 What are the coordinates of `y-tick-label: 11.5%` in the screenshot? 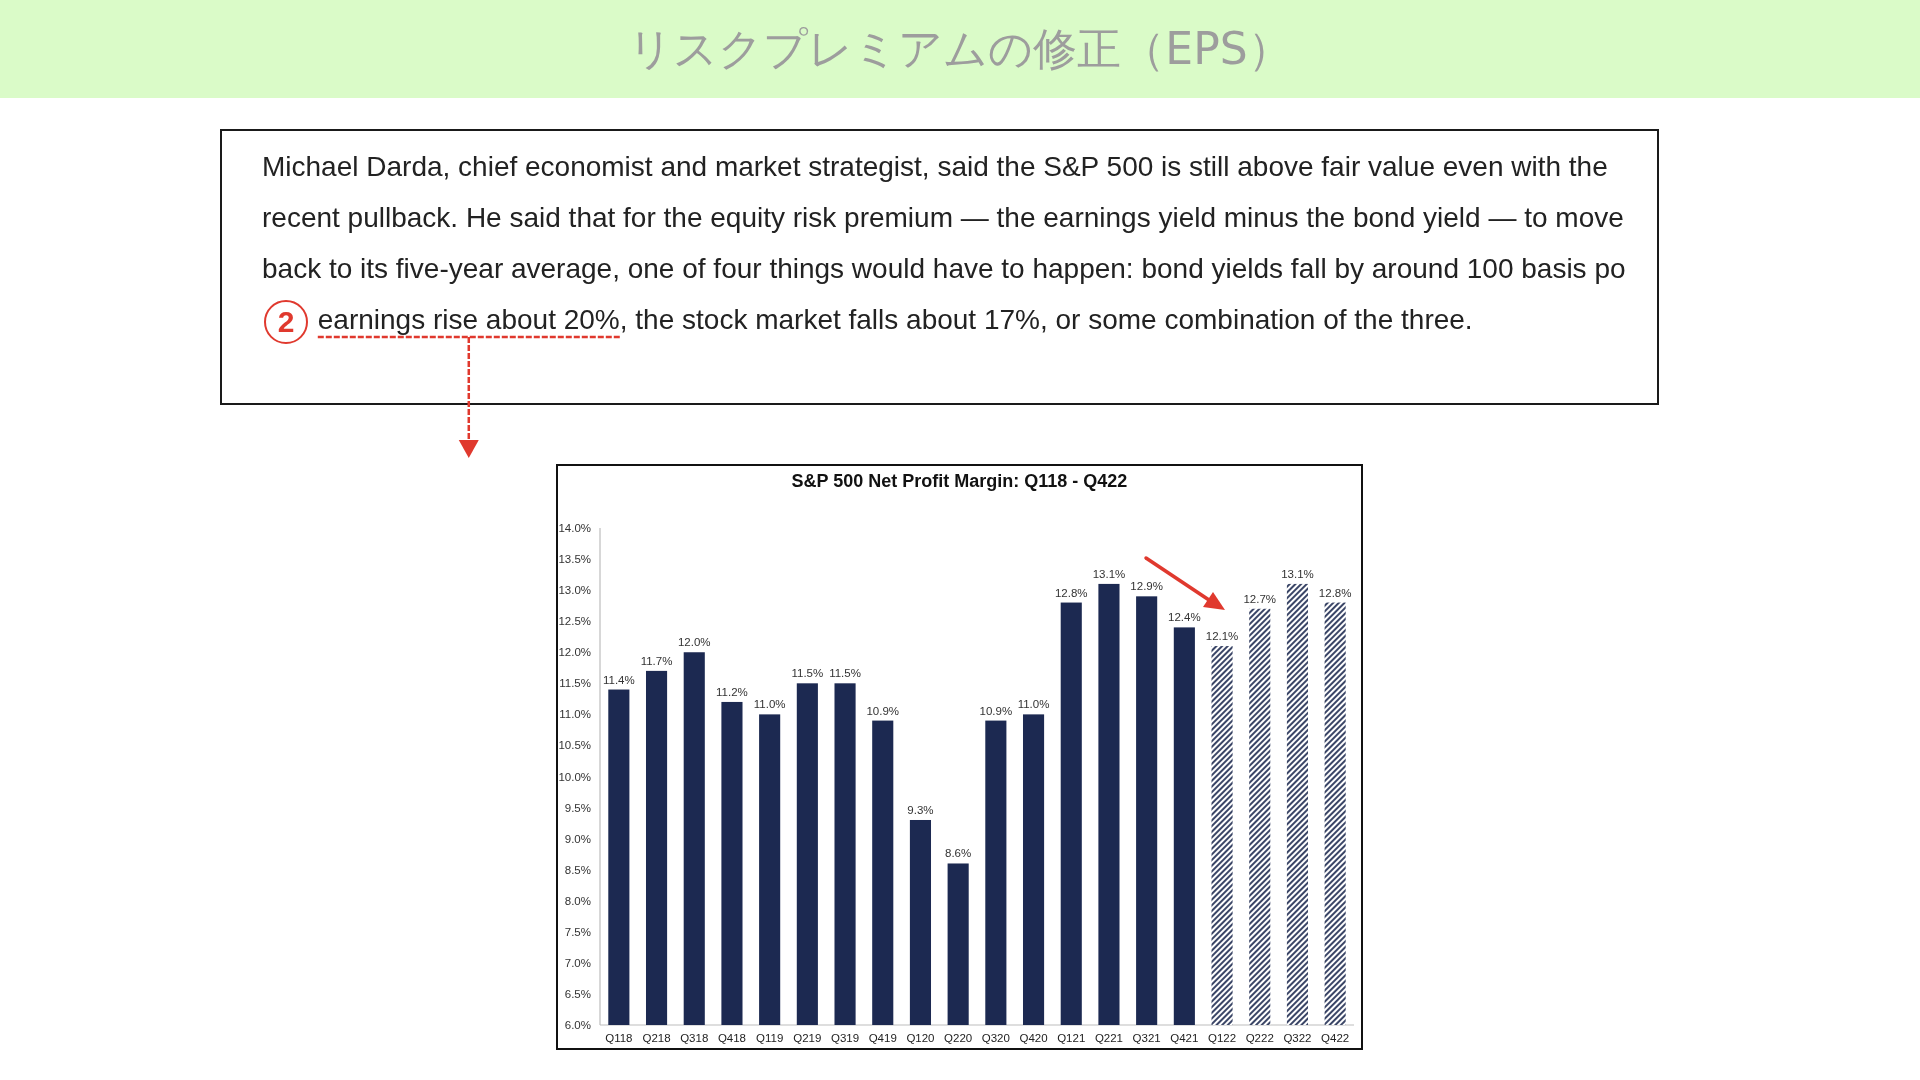 It's located at (575, 683).